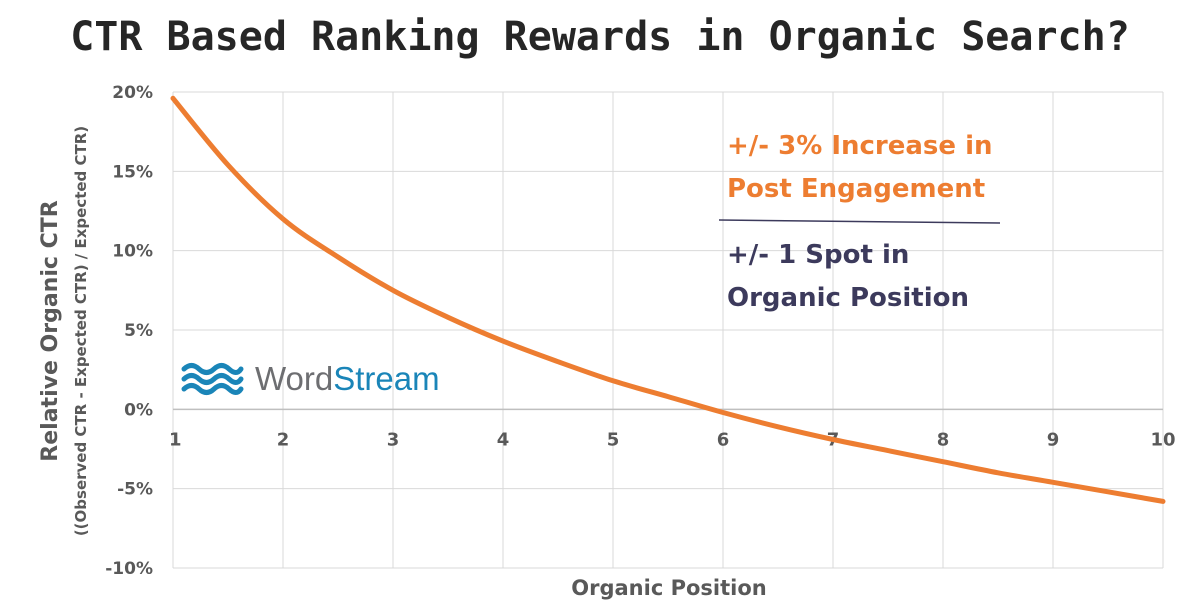 This screenshot has width=1201, height=611. Describe the element at coordinates (132, 252) in the screenshot. I see `y-tick-label: 10%` at that location.